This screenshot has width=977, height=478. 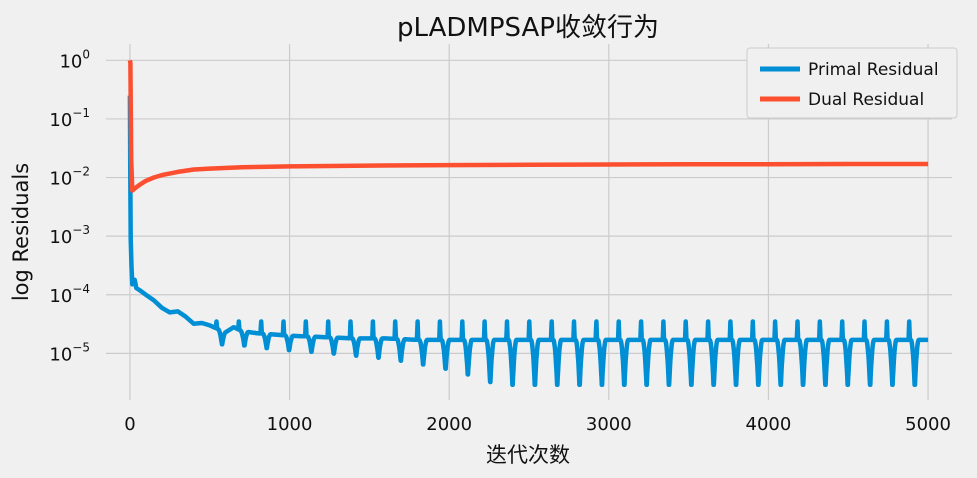 What do you see at coordinates (21, 232) in the screenshot?
I see `y-axis-label: log Residuals` at bounding box center [21, 232].